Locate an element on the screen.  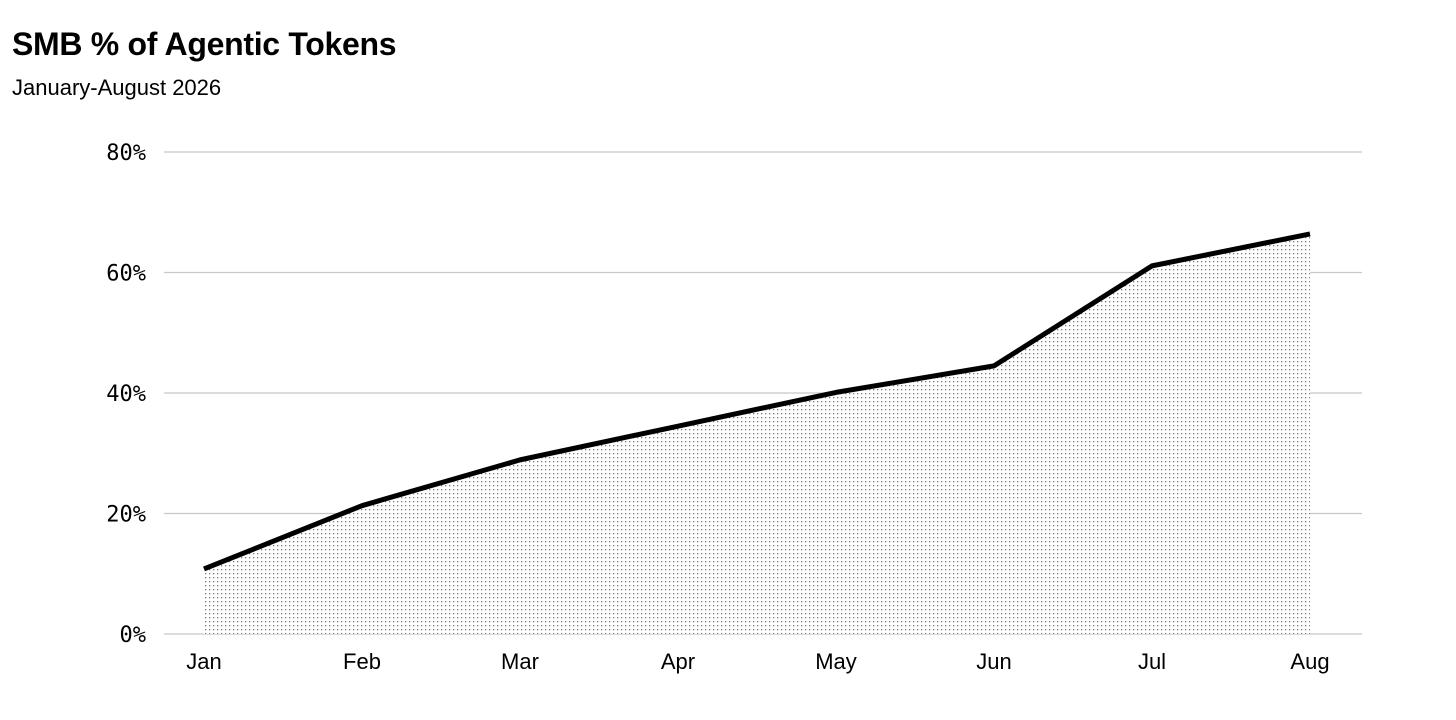
x-tick-label: May is located at coordinates (836, 661).